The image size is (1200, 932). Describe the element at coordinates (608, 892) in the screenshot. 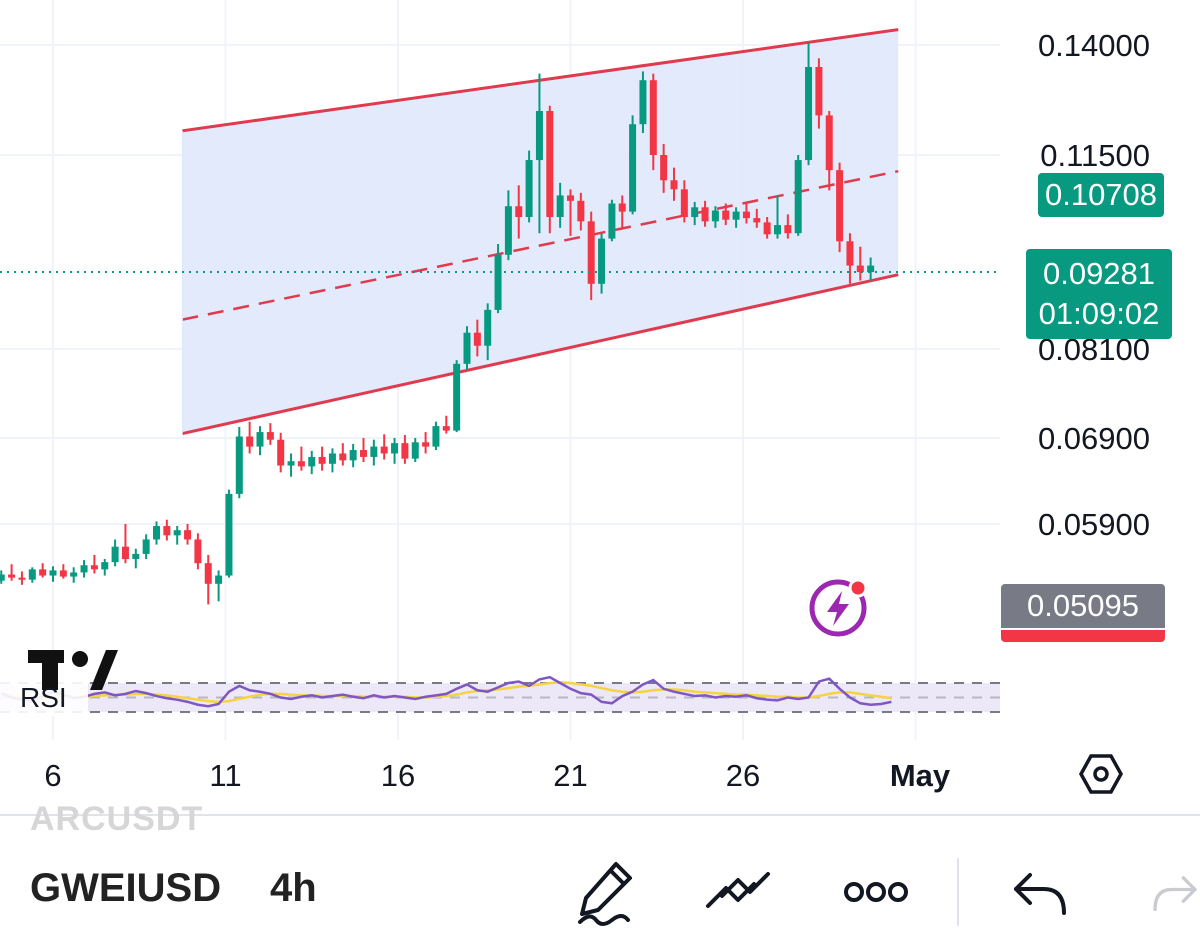

I see `pencil-button` at that location.